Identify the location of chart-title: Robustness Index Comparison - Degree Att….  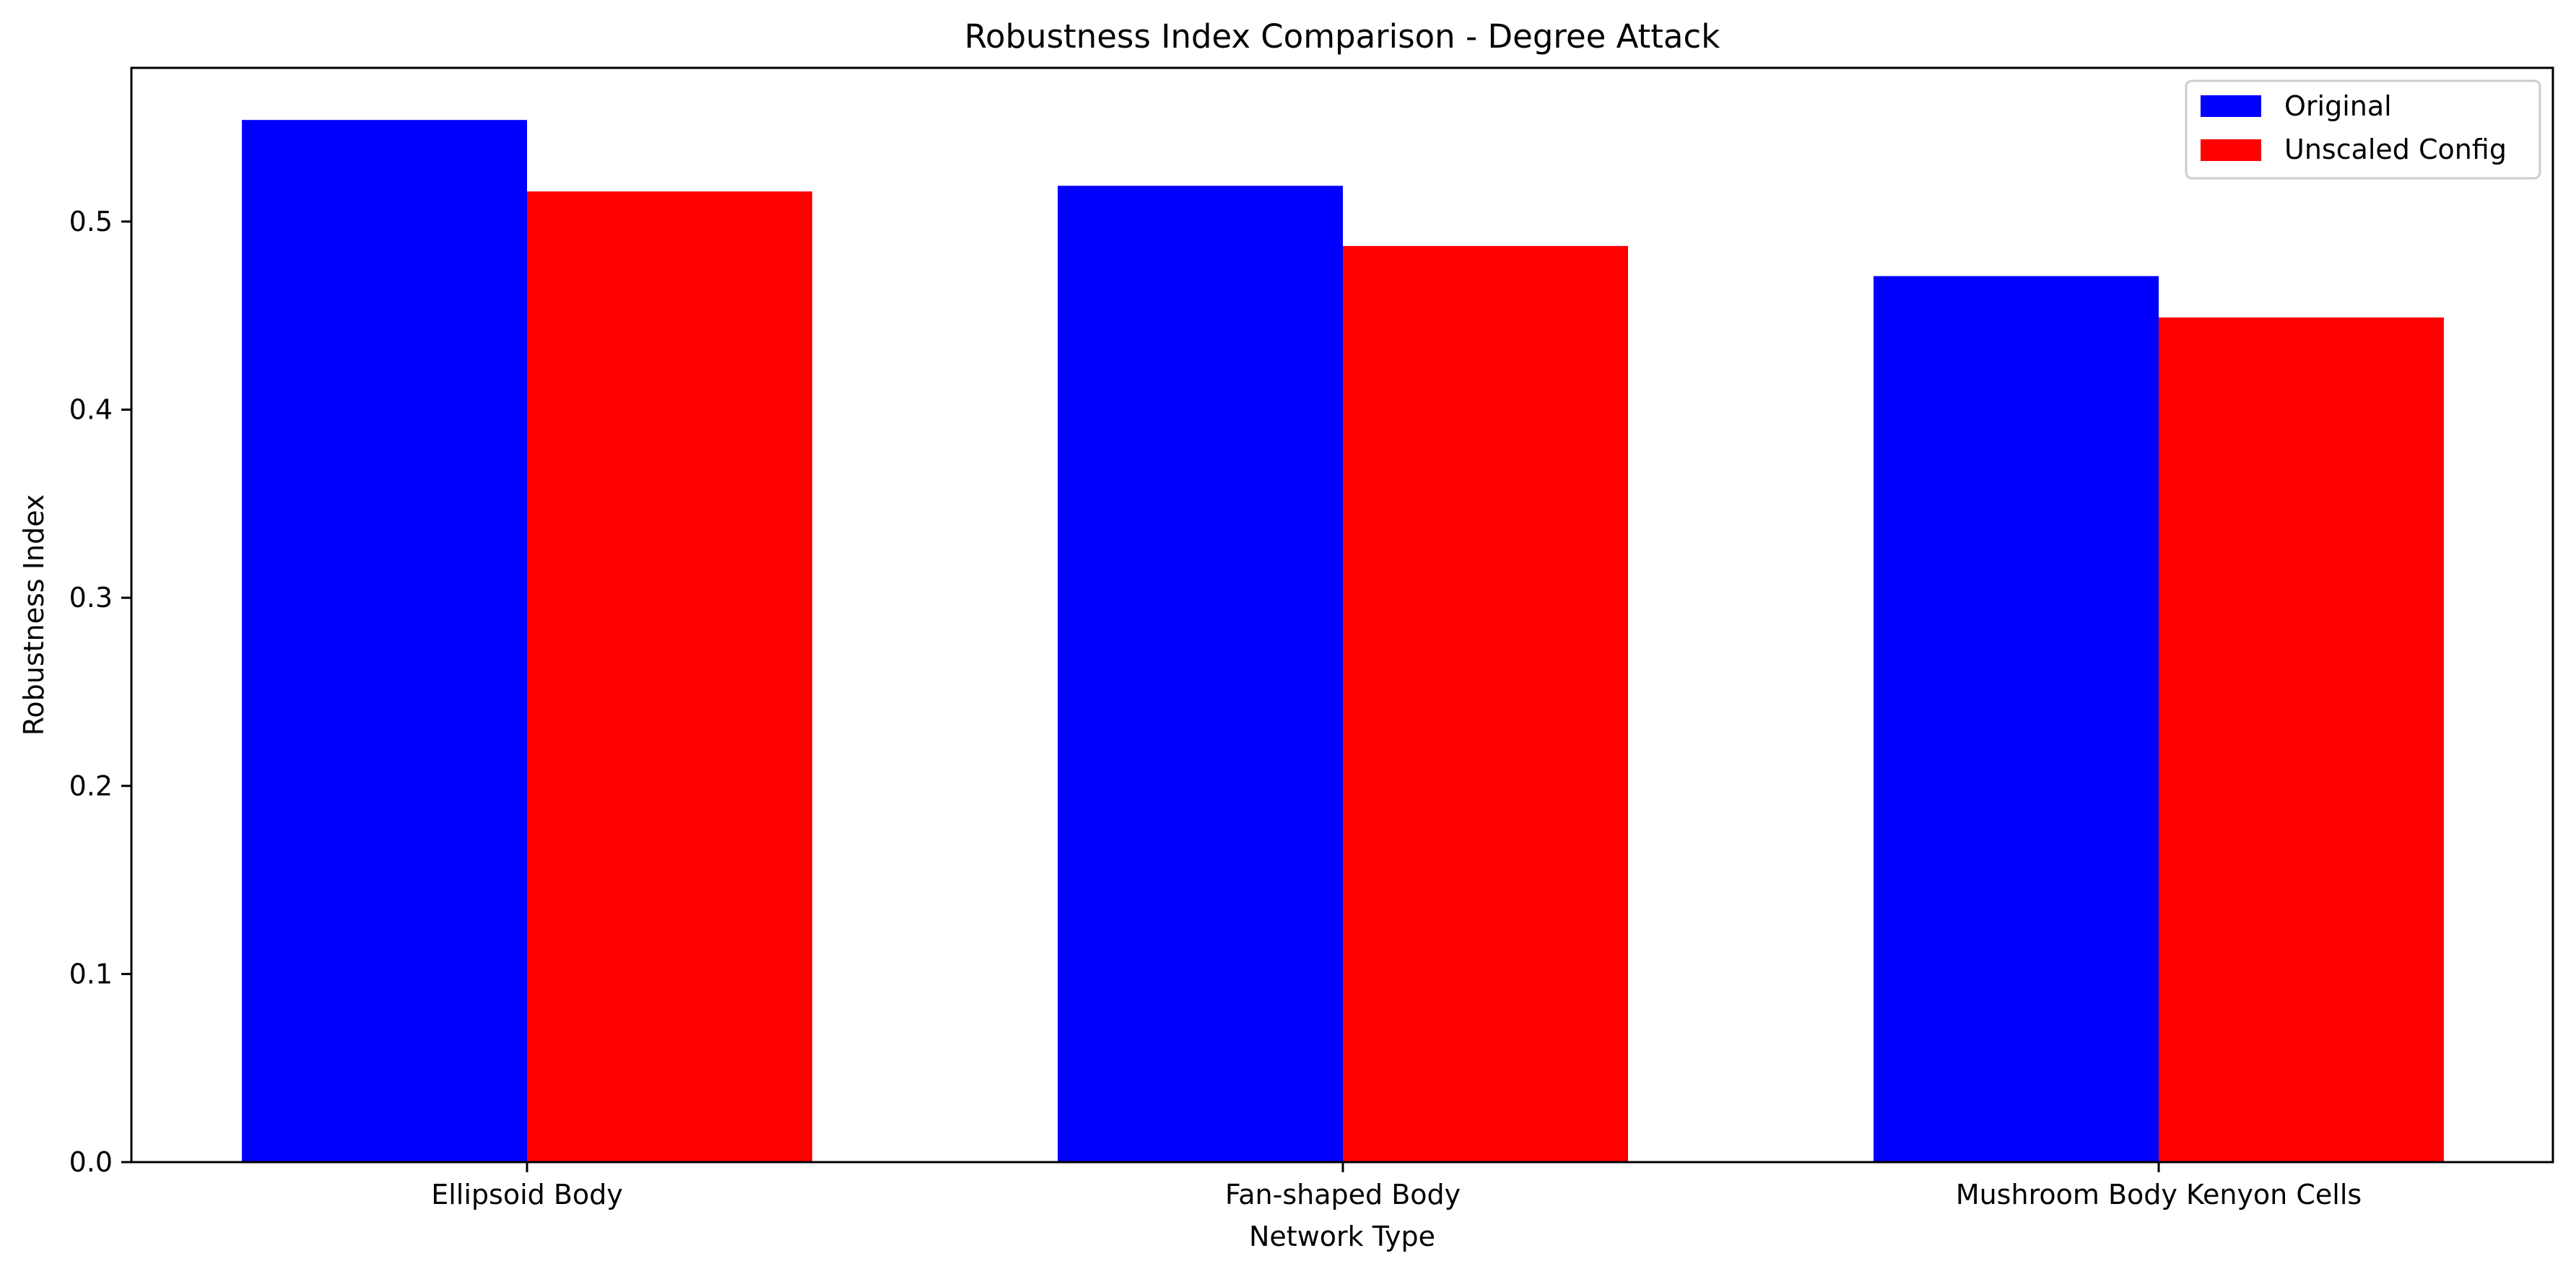
(1342, 36).